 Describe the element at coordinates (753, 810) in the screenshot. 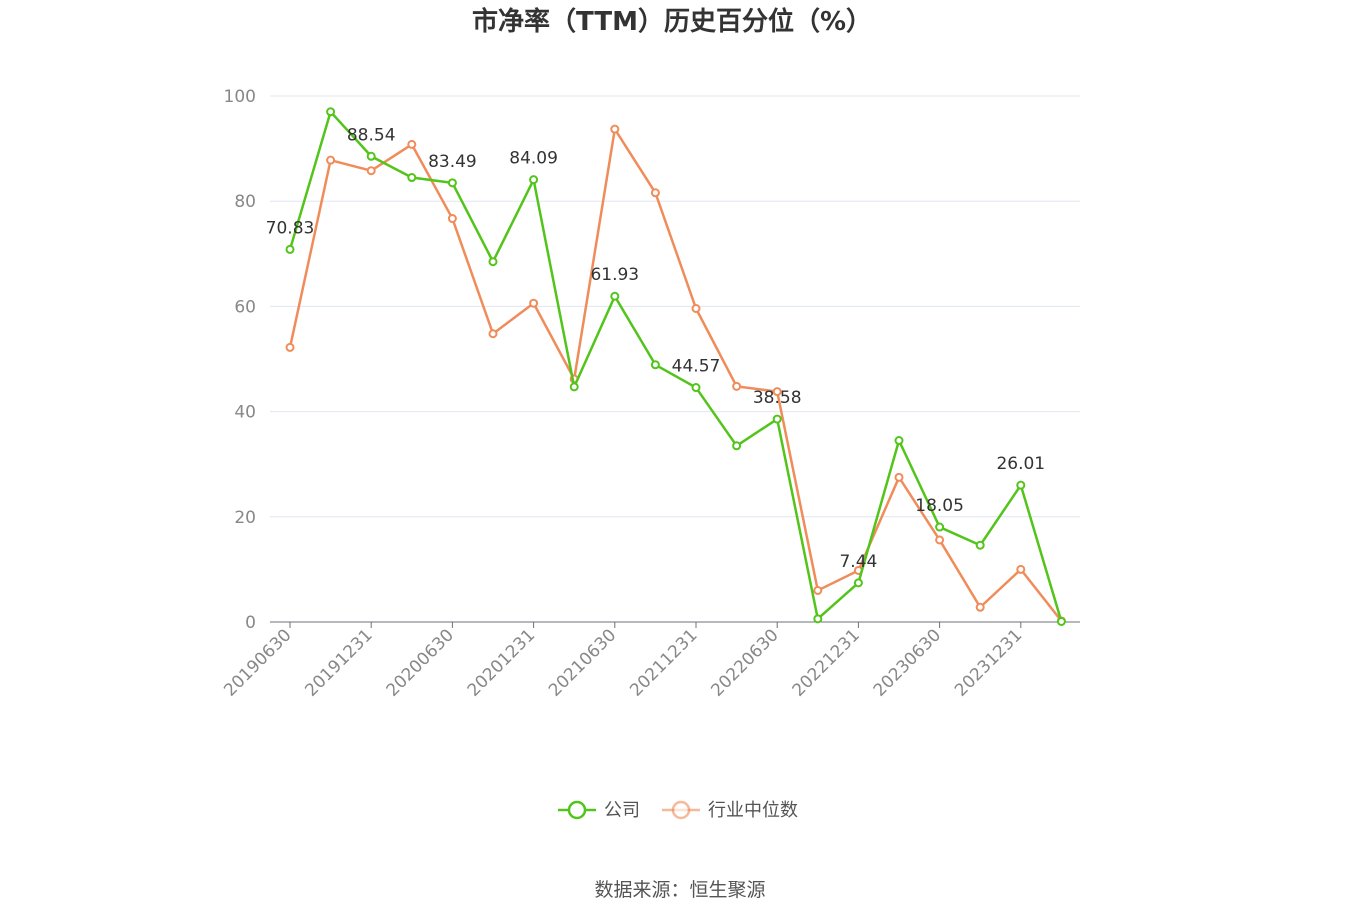

I see `legend-label: 行业中位数` at that location.